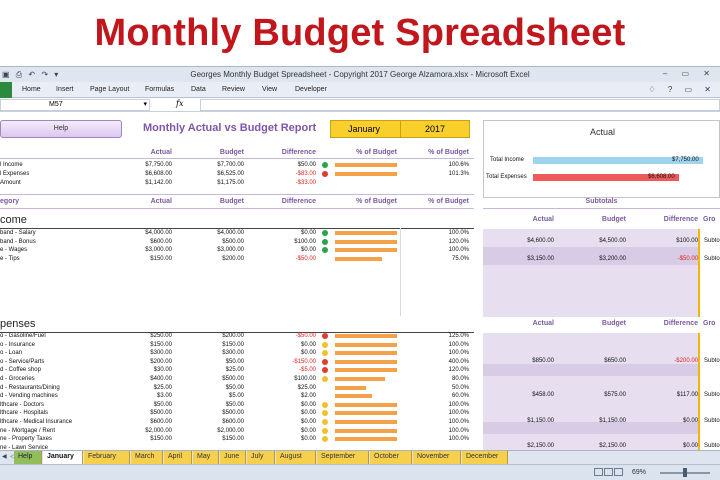 This screenshot has width=720, height=480. What do you see at coordinates (28, 457) in the screenshot?
I see `sheet-tab-help: Help` at bounding box center [28, 457].